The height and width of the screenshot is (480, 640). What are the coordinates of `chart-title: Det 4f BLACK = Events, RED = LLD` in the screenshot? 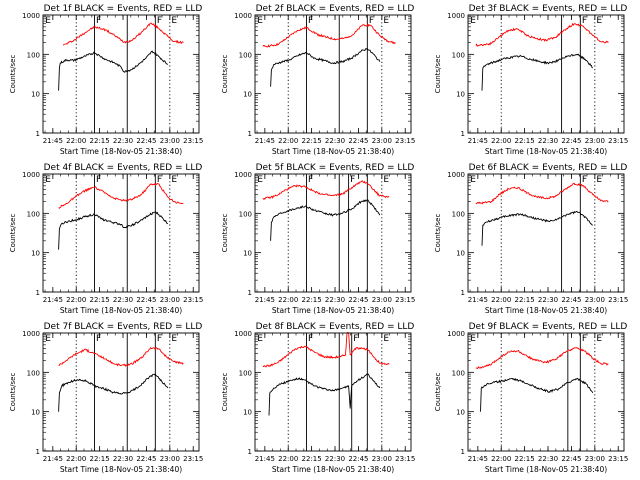 It's located at (123, 168).